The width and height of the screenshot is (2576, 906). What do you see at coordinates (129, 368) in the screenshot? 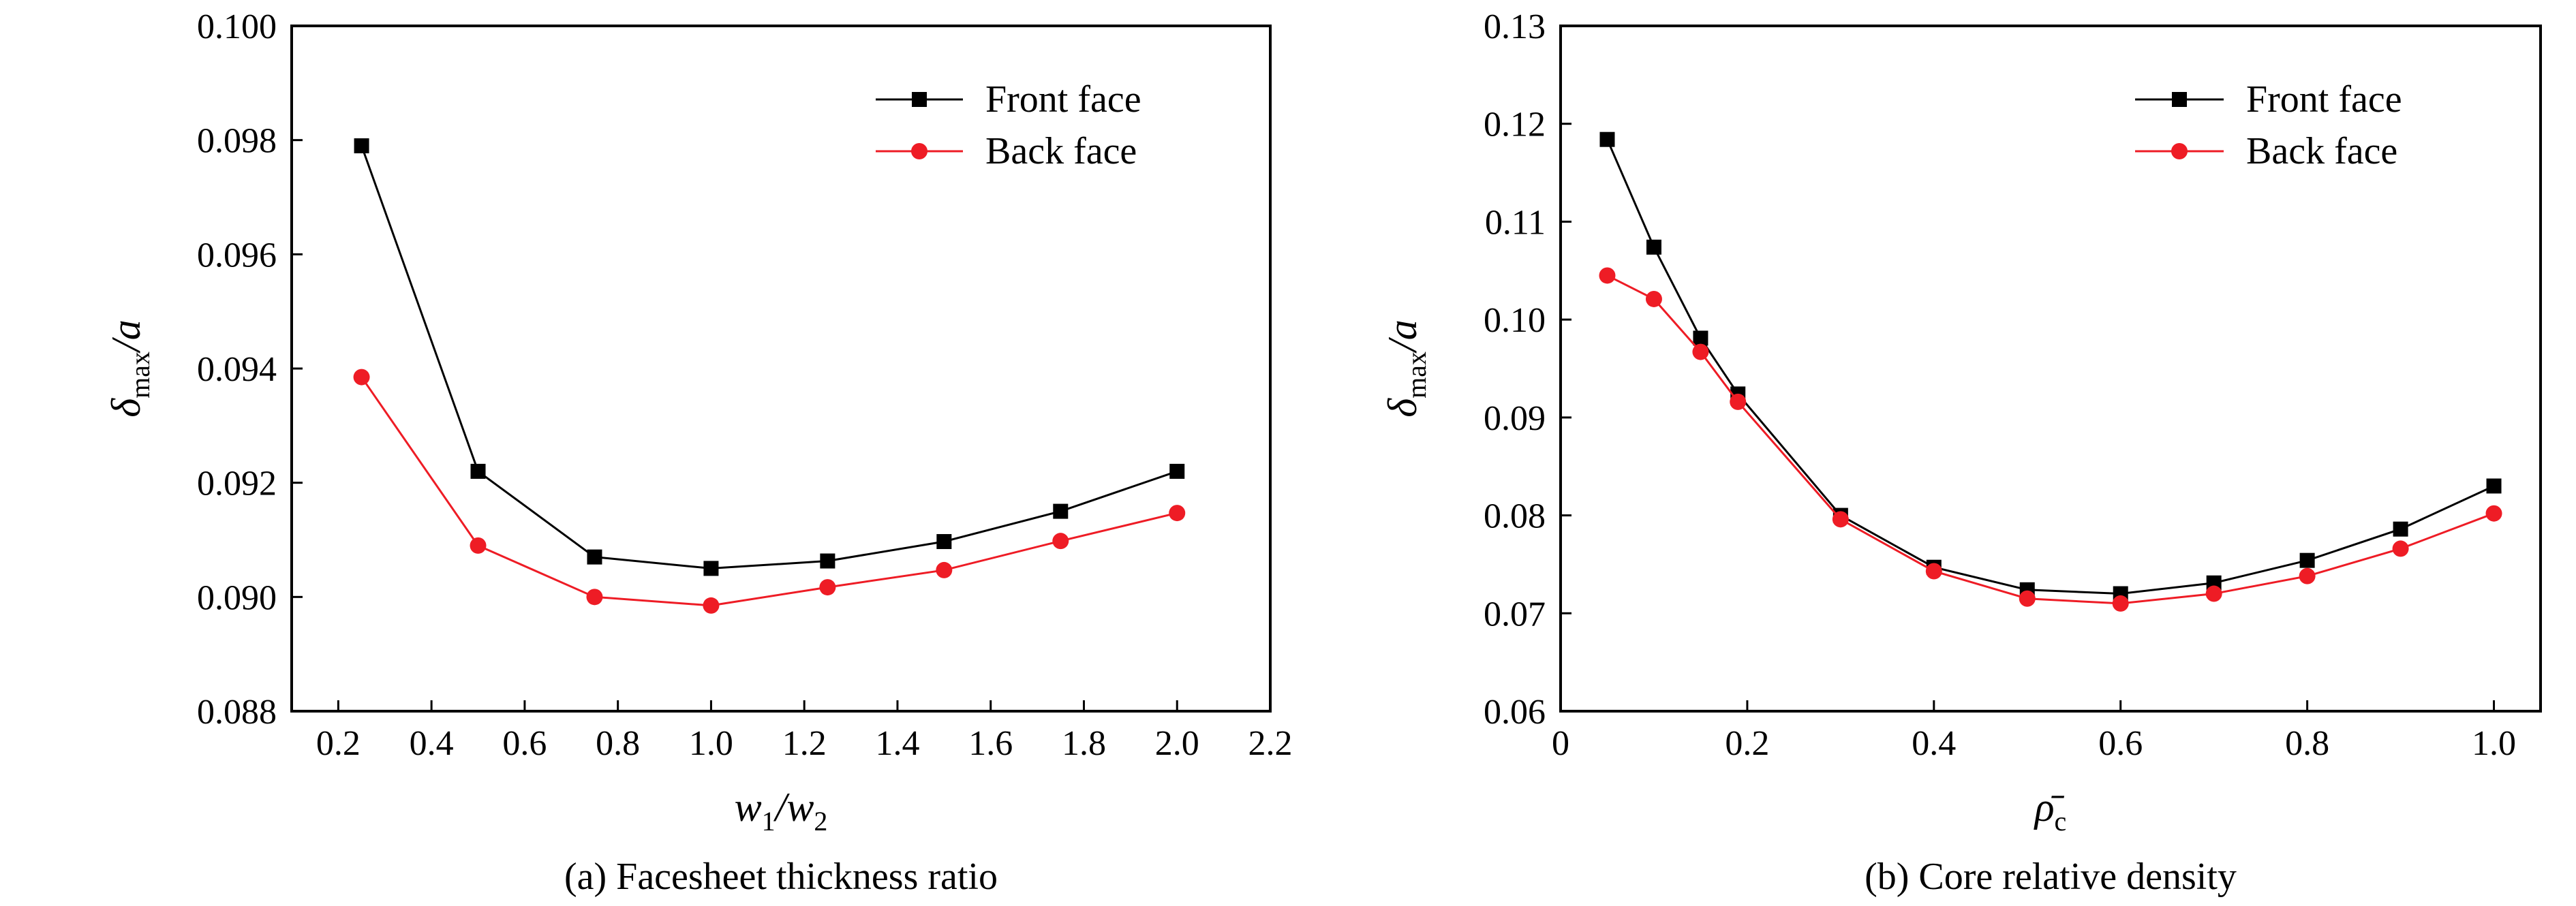
I see `panel-a-ylabel: δmax/a` at bounding box center [129, 368].